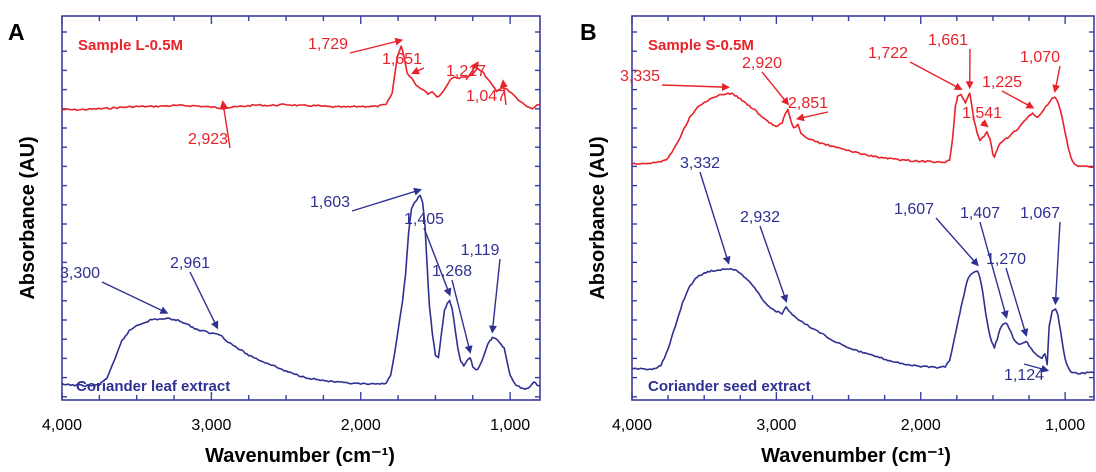  What do you see at coordinates (208, 139) in the screenshot?
I see `peak-label: 2,923` at bounding box center [208, 139].